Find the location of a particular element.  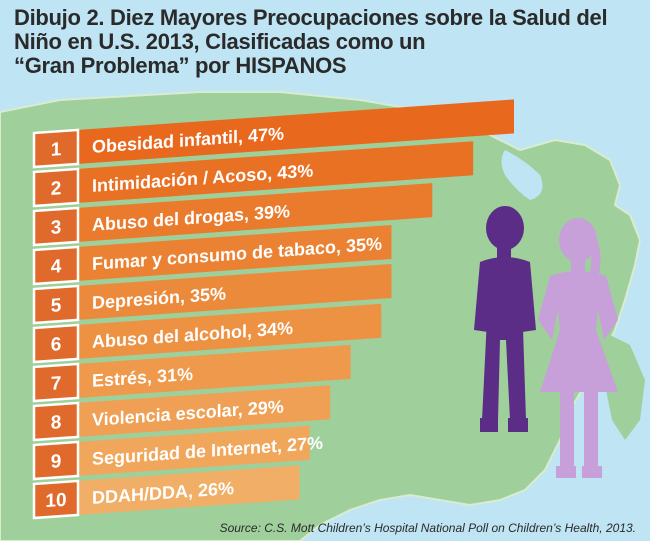

bar-row: 10 DDAH/DDA, 26% is located at coordinates (166, 492).